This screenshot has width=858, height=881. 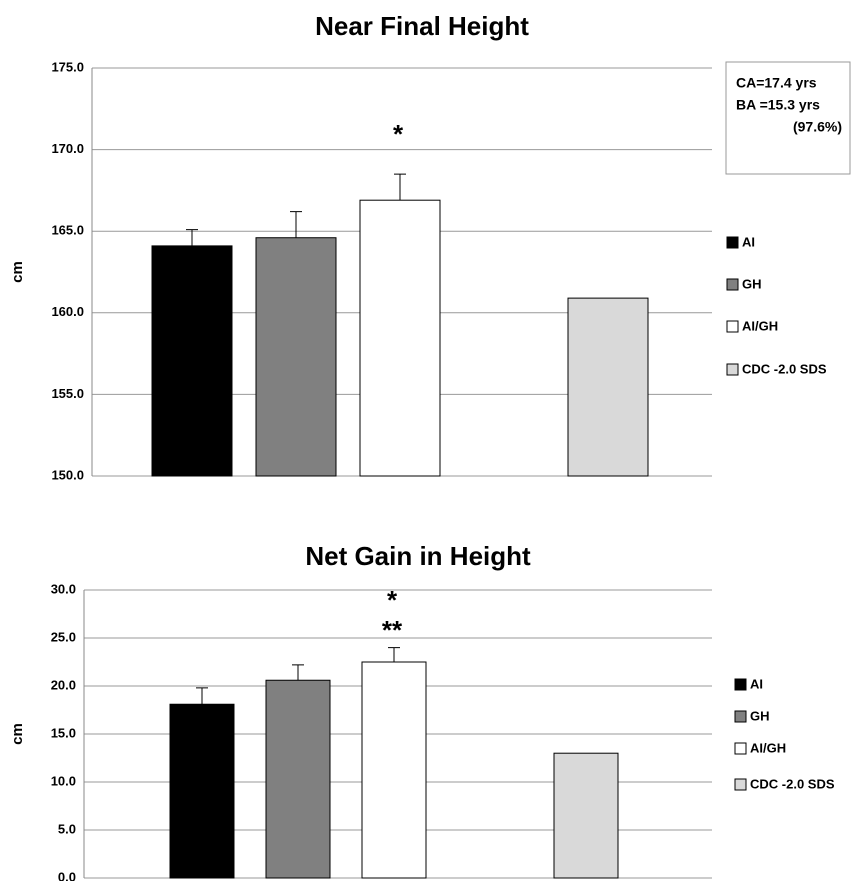 What do you see at coordinates (67, 230) in the screenshot?
I see `y-tick-label: 165.0` at bounding box center [67, 230].